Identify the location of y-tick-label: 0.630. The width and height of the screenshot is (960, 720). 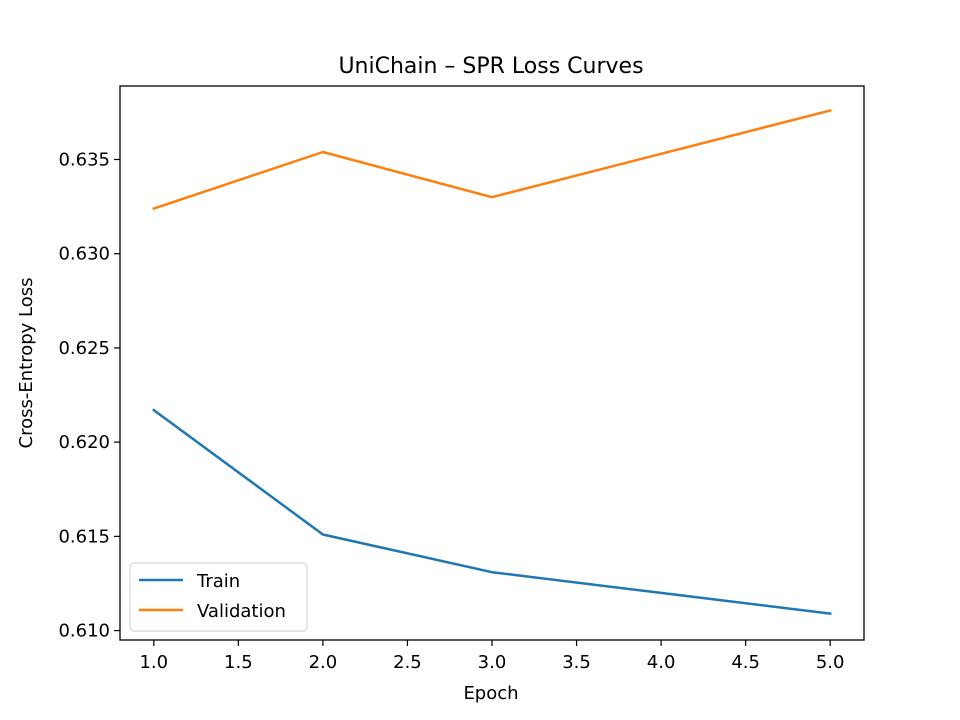
(84, 254).